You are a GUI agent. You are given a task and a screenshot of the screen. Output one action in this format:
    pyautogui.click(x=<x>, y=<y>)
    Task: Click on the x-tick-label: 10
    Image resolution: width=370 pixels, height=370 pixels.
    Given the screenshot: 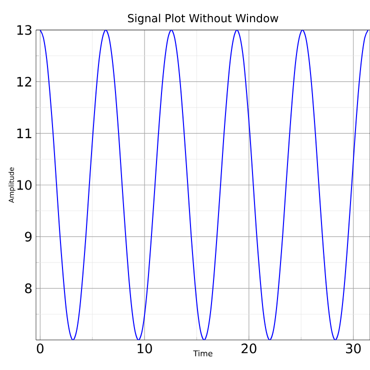 What is the action you would take?
    pyautogui.click(x=145, y=349)
    